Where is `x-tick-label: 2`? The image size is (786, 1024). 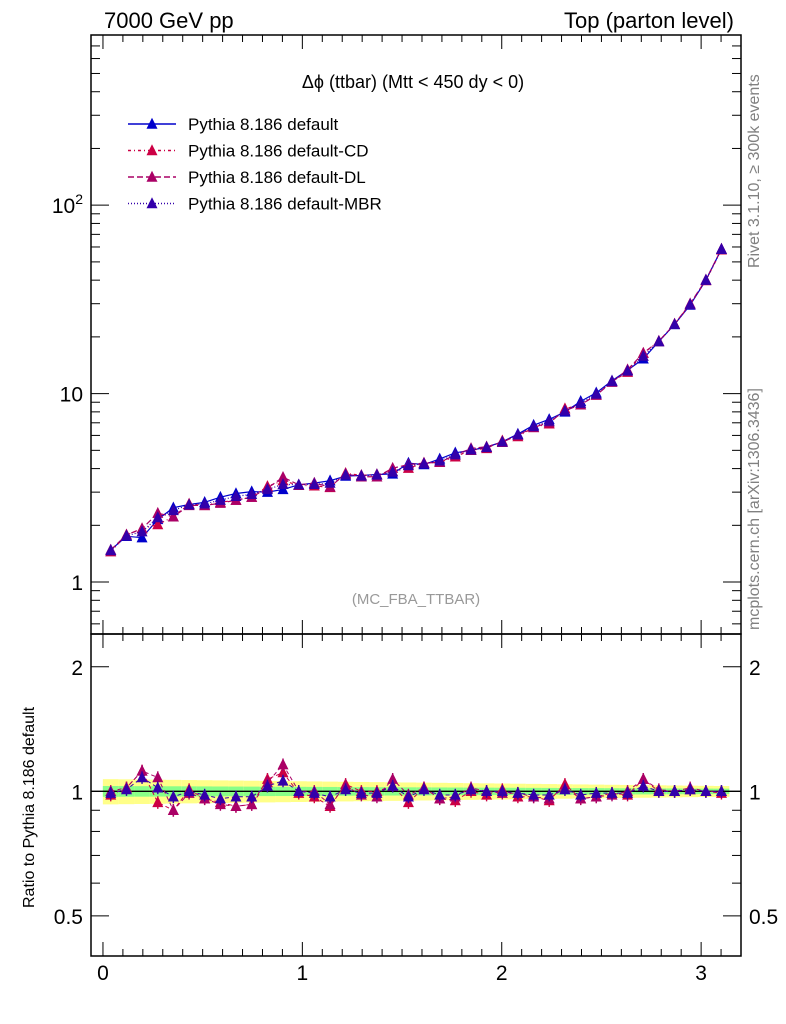
x-tick-label: 2 is located at coordinates (502, 973).